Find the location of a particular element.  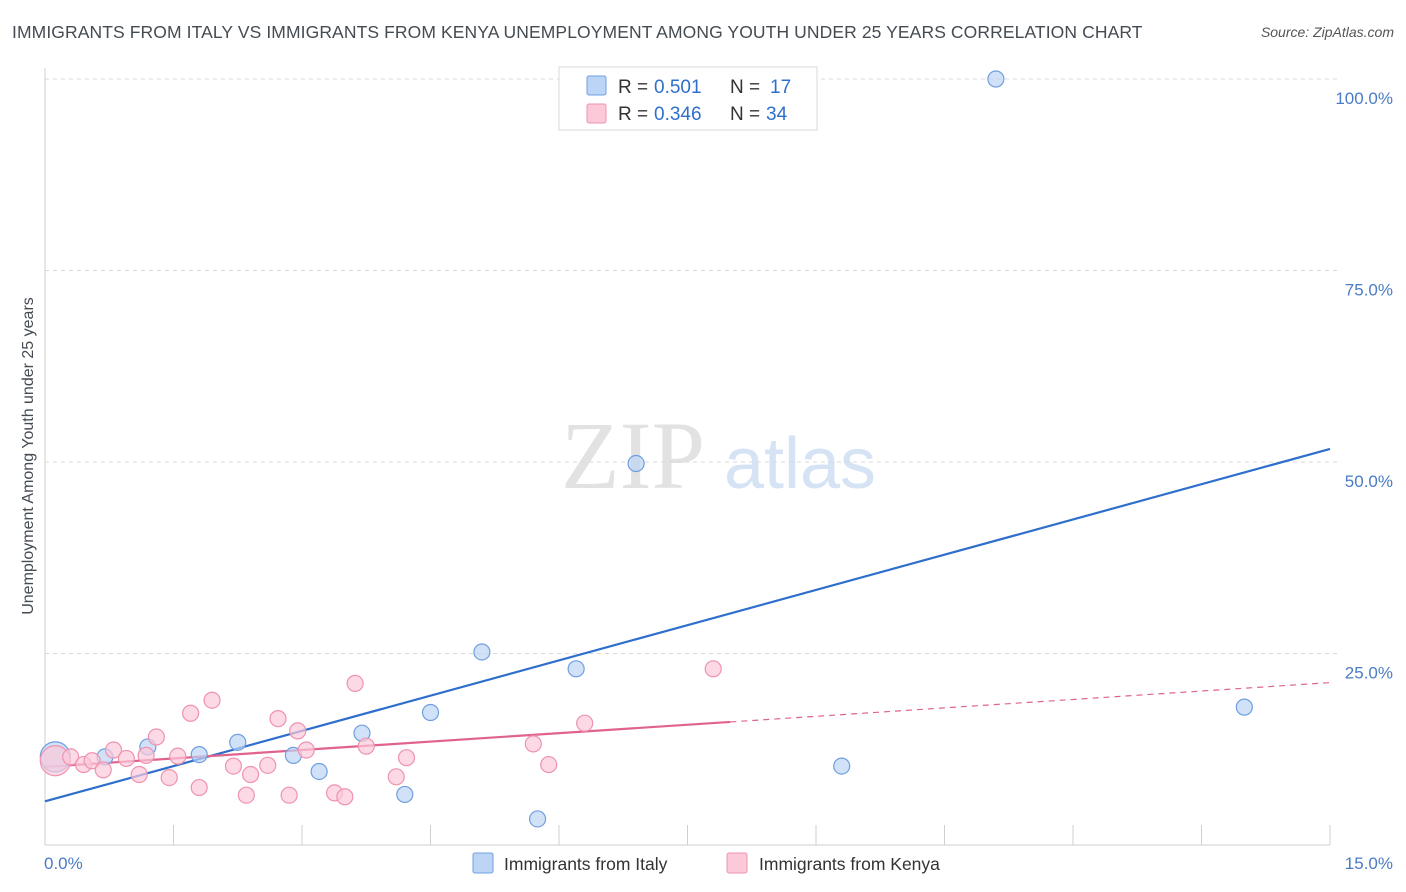

trend-line-solid is located at coordinates (387, 744).